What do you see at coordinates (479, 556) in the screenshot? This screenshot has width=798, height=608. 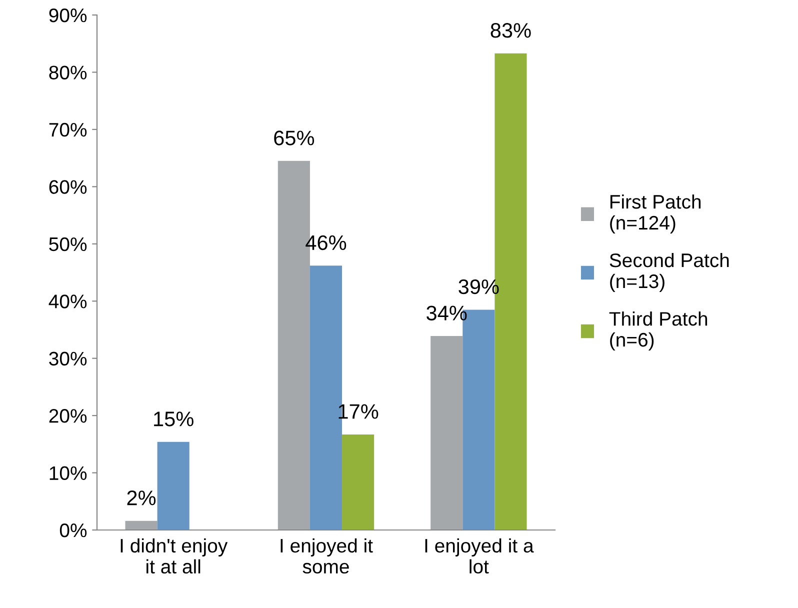 I see `x-tick-label: I enjoyed it a lot` at bounding box center [479, 556].